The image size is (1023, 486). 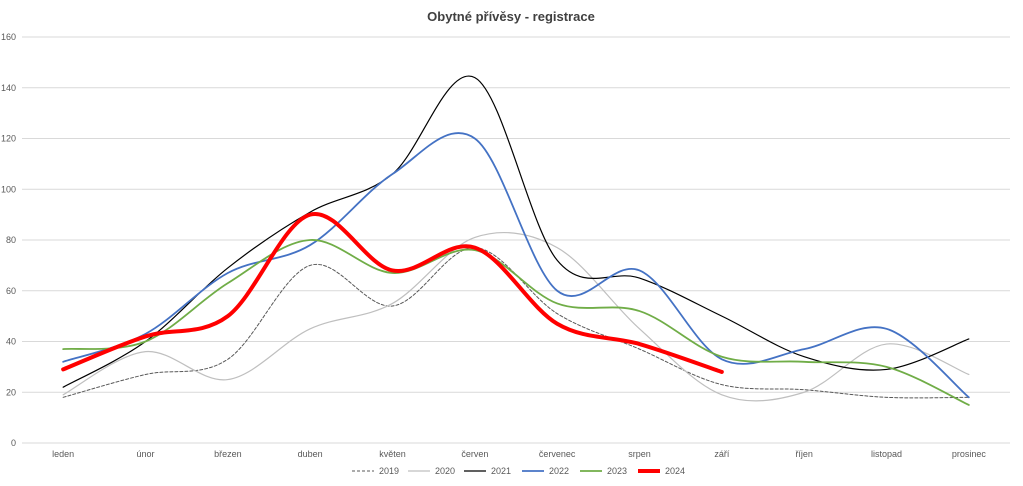 What do you see at coordinates (518, 471) in the screenshot?
I see `legend: 2019 2020 2021 2022 2023 2024` at bounding box center [518, 471].